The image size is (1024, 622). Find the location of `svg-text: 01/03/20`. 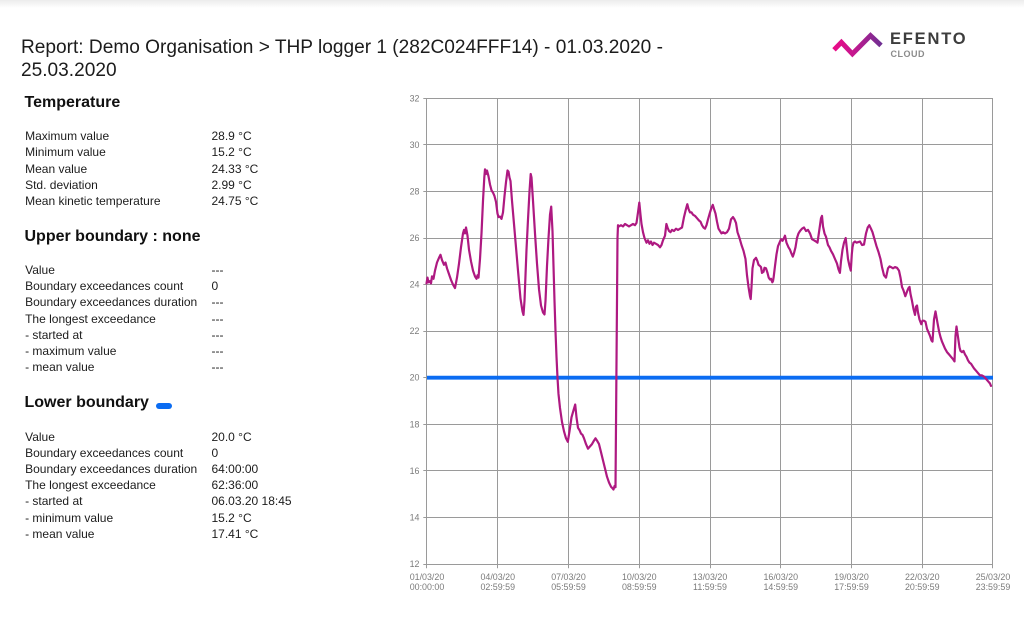

svg-text: 01/03/20 is located at coordinates (427, 577).